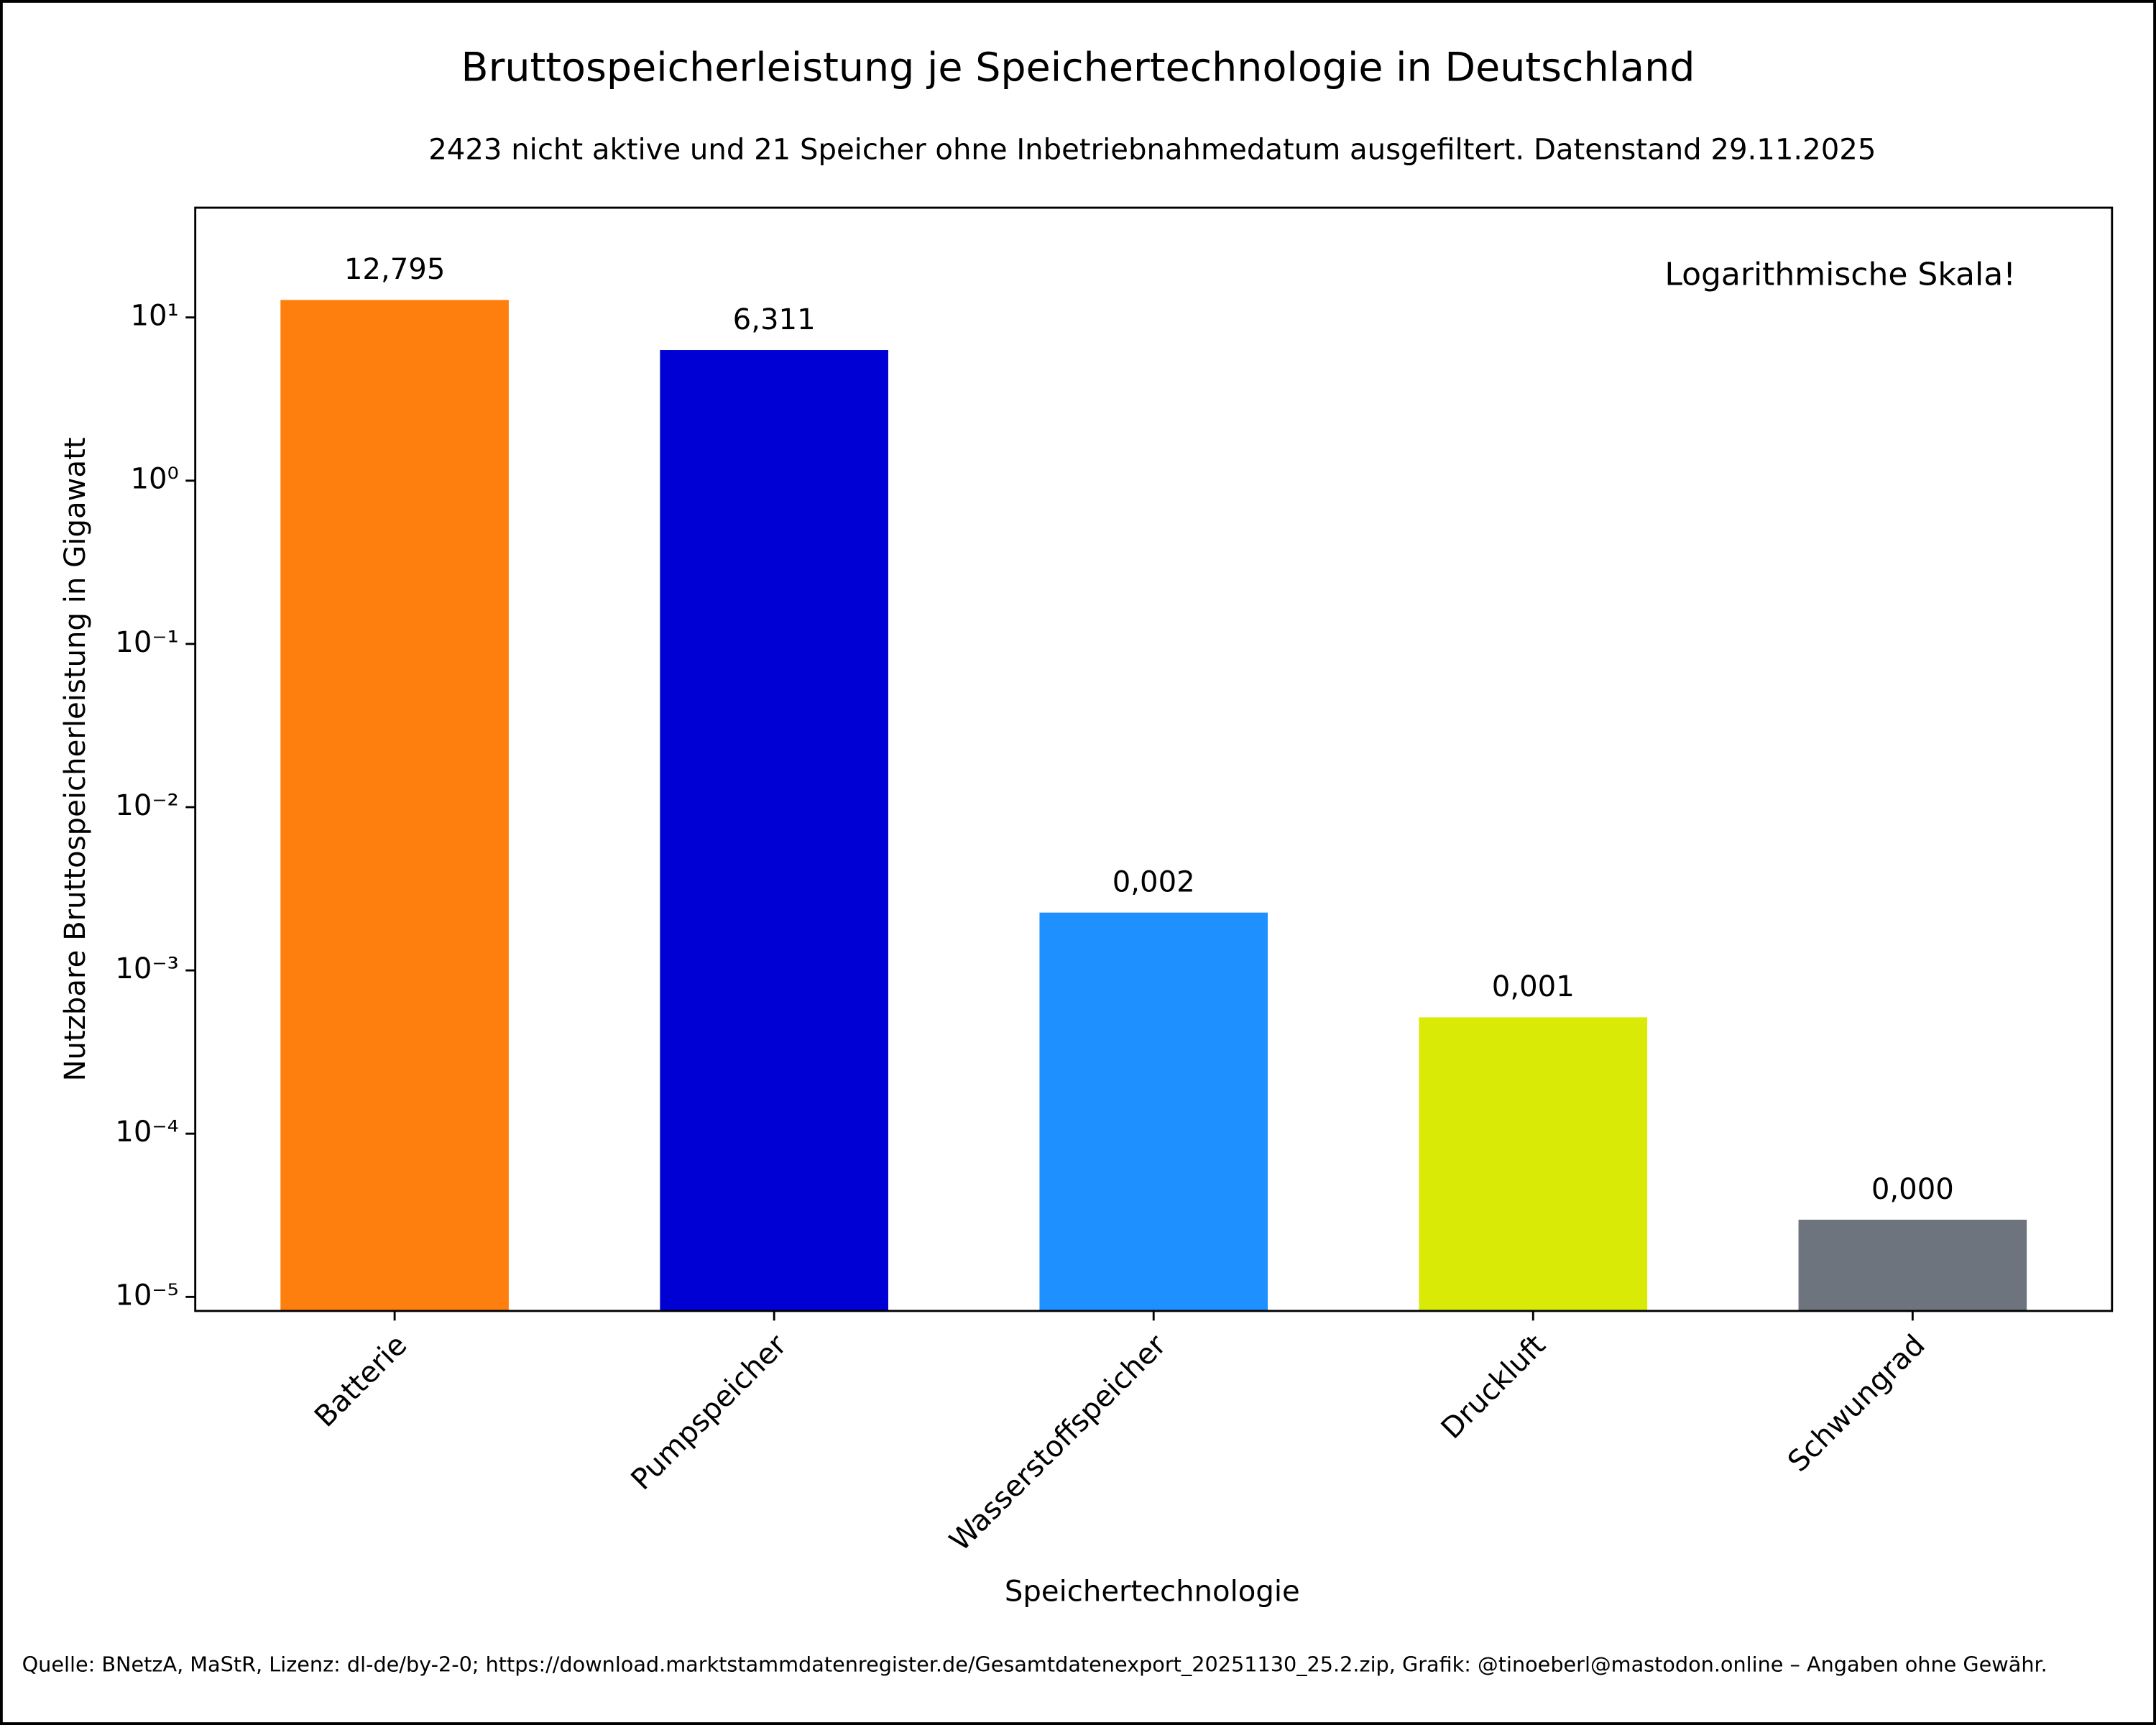 This screenshot has width=2156, height=1725. I want to click on y-tick-label: 10⁻², so click(147, 805).